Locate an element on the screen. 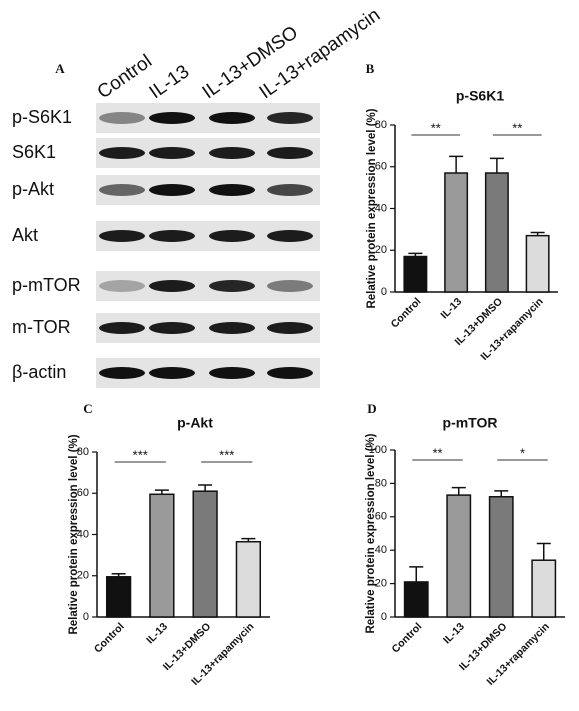 This screenshot has height=711, width=579. panel-label: C is located at coordinates (87, 408).